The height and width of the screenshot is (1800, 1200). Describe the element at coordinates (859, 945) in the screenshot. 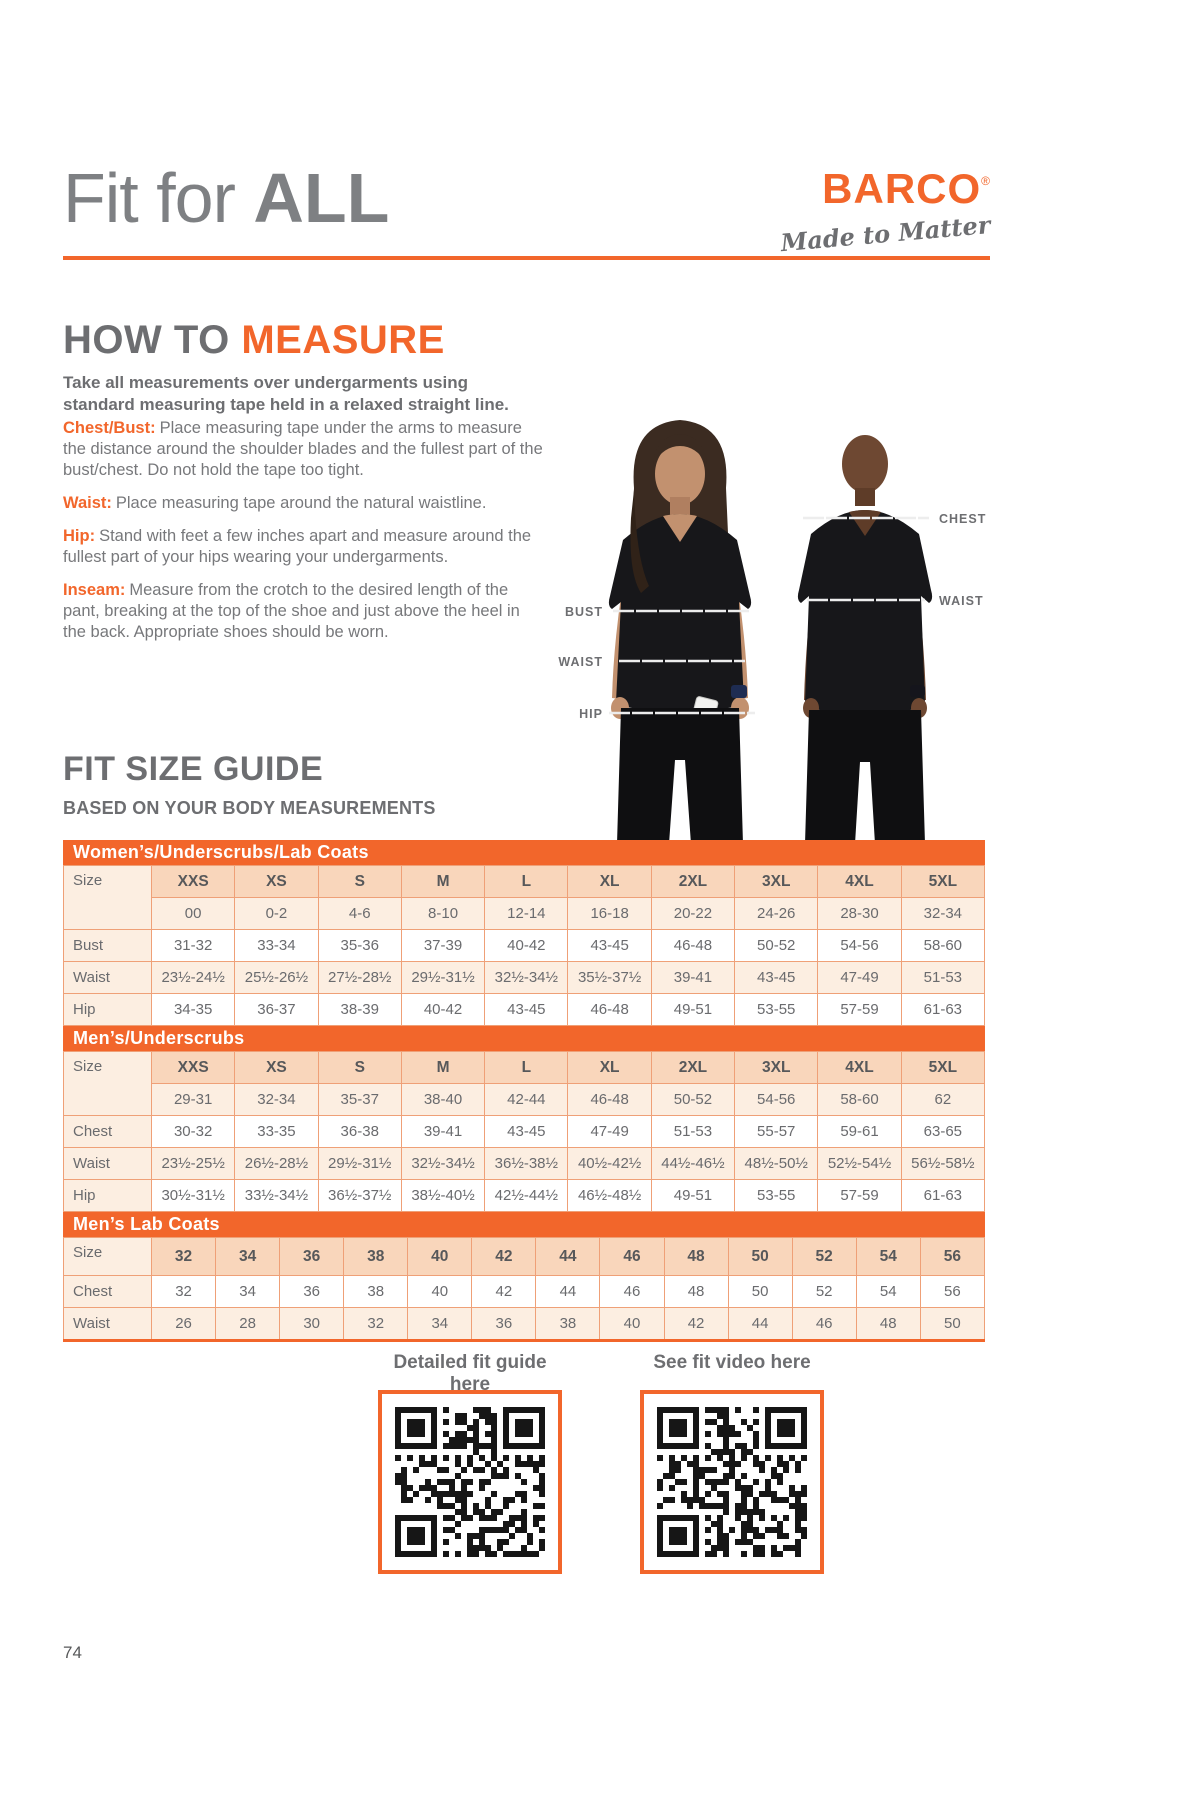

I see `measurement-cell: 54-56` at that location.